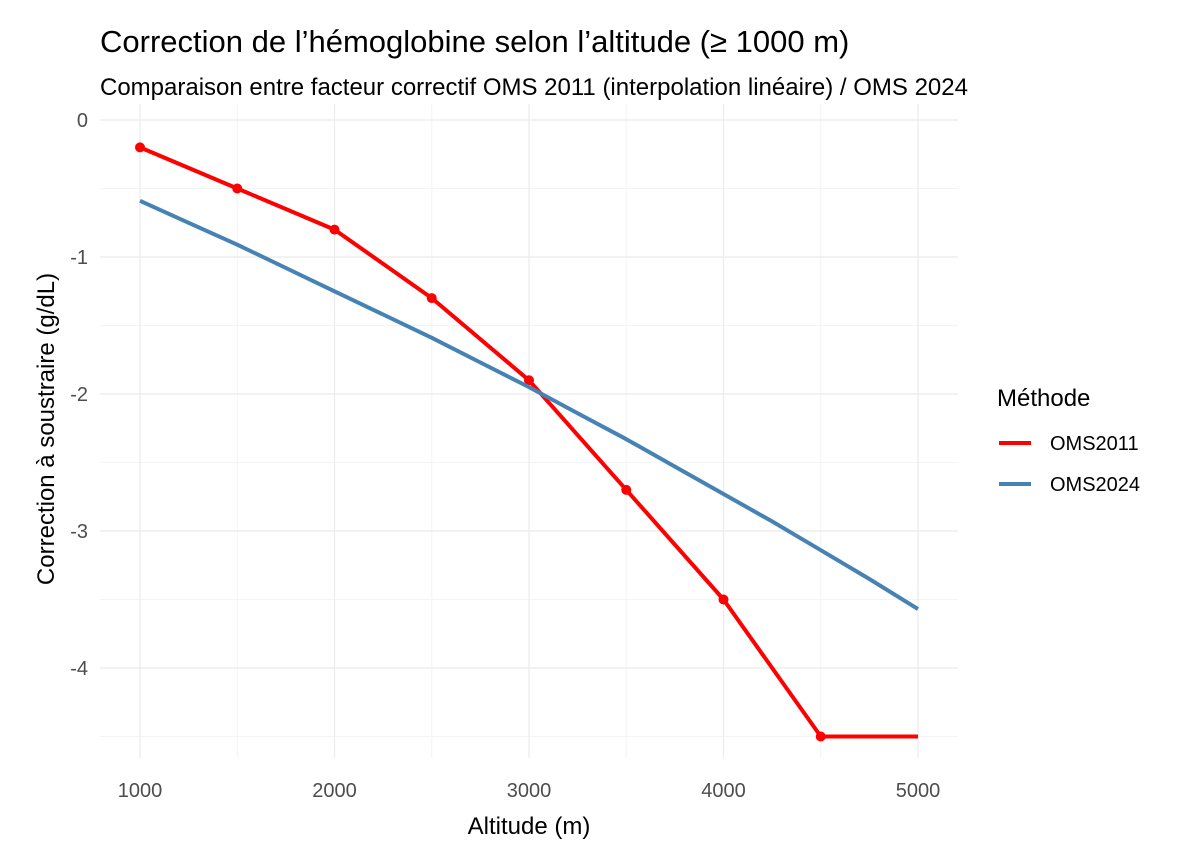 The width and height of the screenshot is (1188, 860). What do you see at coordinates (1094, 444) in the screenshot?
I see `legend-label-oms2011: OMS2011` at bounding box center [1094, 444].